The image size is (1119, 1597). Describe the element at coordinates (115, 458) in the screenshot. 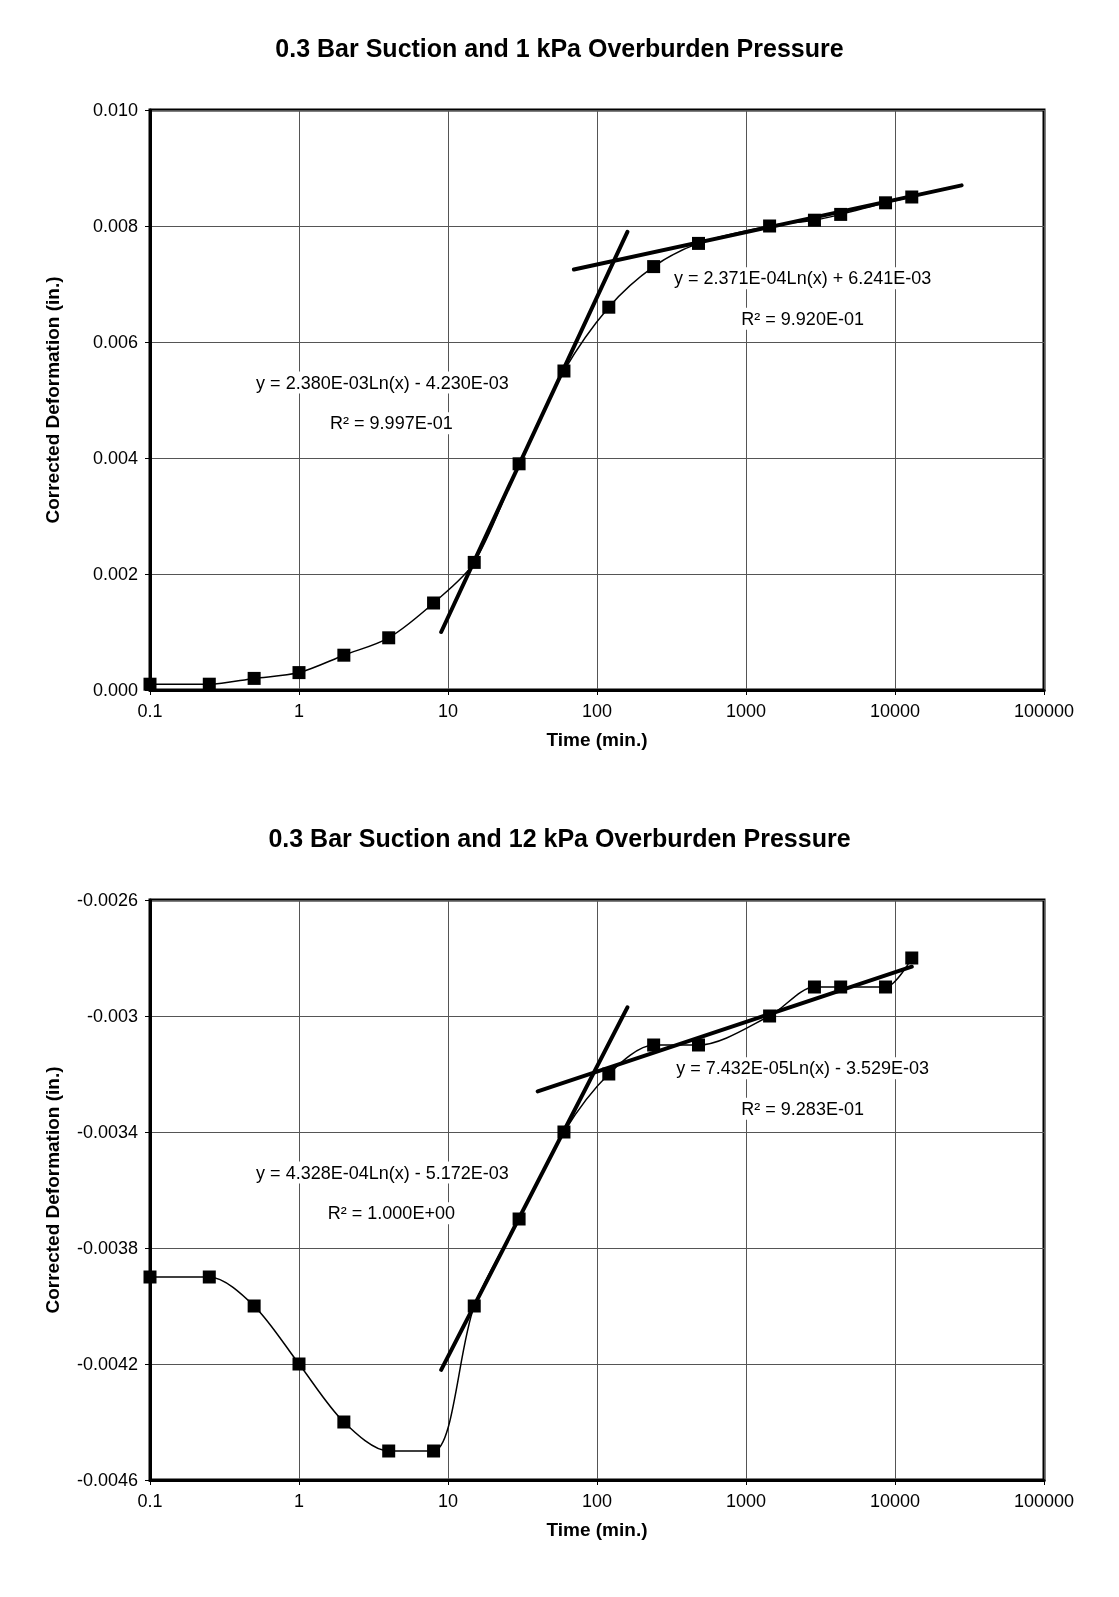

I see `y-tick-label: 0.004` at that location.